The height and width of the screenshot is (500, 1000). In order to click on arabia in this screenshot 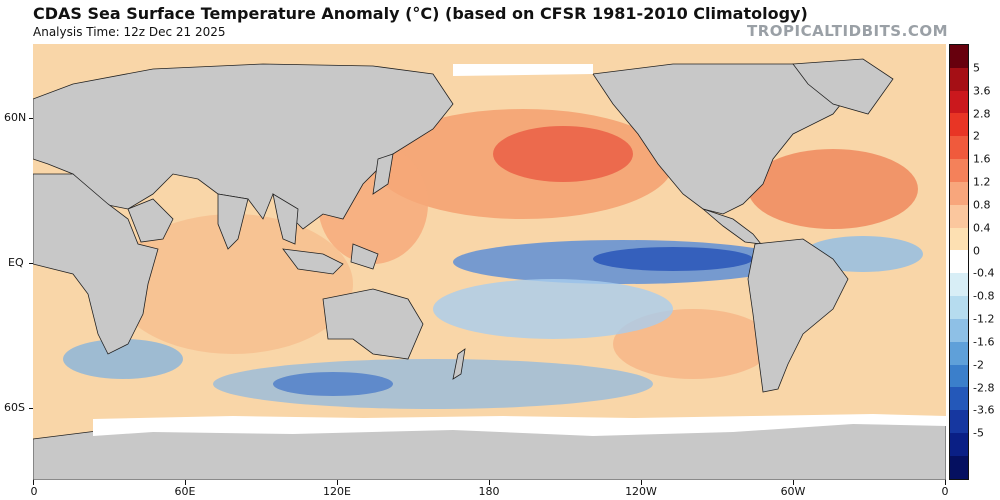, I will do `click(150, 220)`.